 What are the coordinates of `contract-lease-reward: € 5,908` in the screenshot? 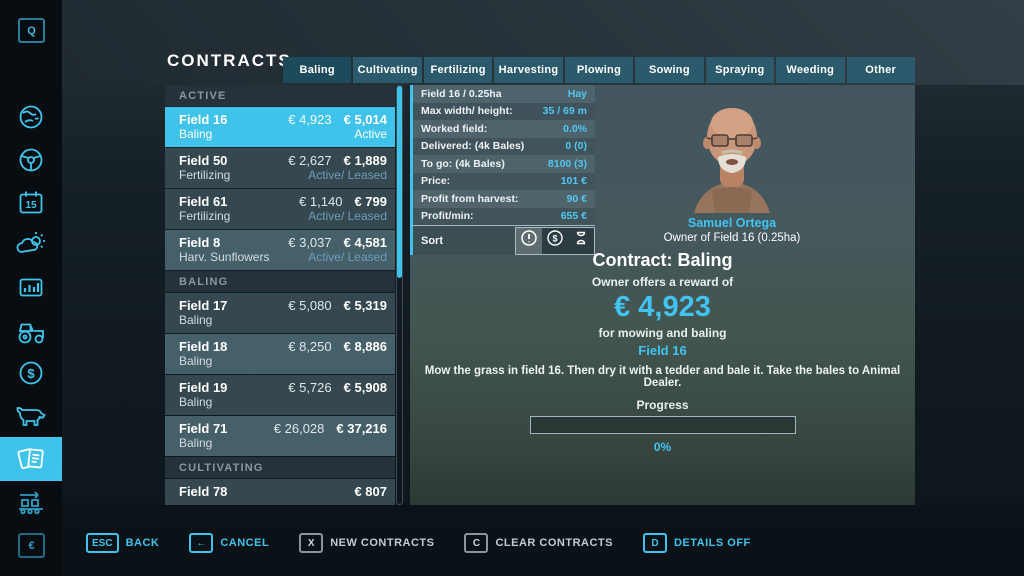 It's located at (365, 387).